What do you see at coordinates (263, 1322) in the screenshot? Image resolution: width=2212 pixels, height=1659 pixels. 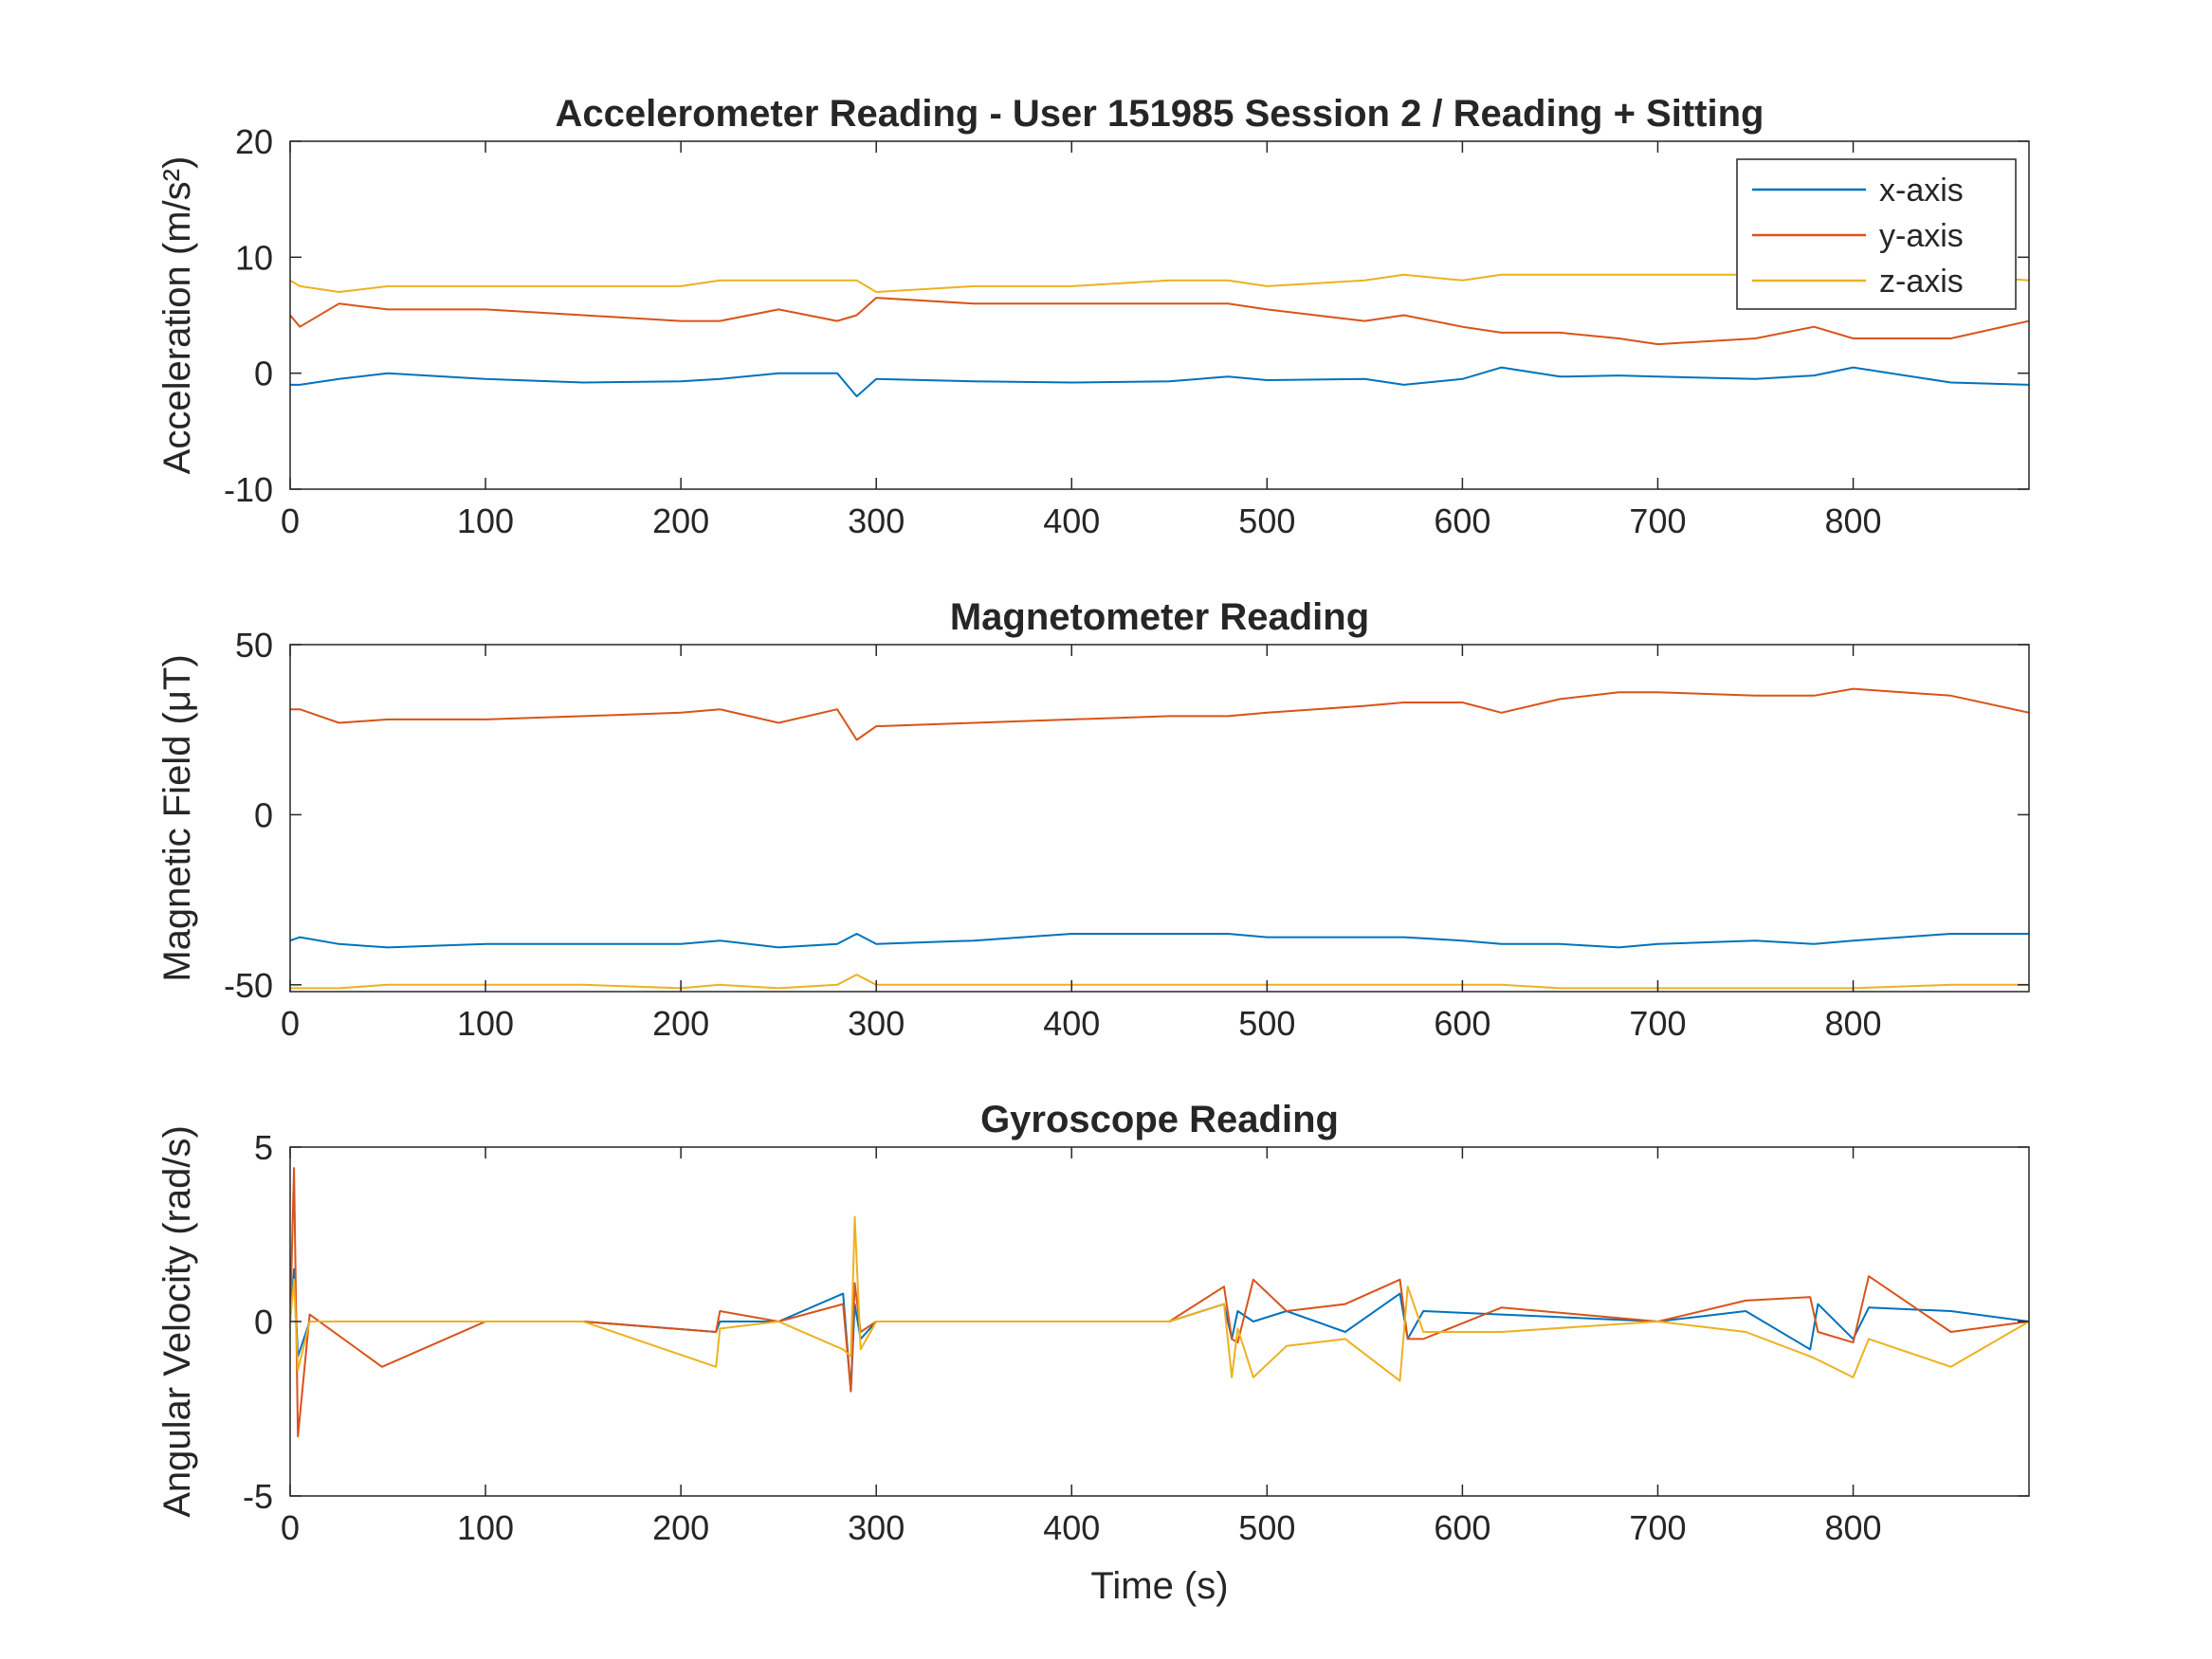 I see `gyroscope-y-tick-label: 0` at bounding box center [263, 1322].